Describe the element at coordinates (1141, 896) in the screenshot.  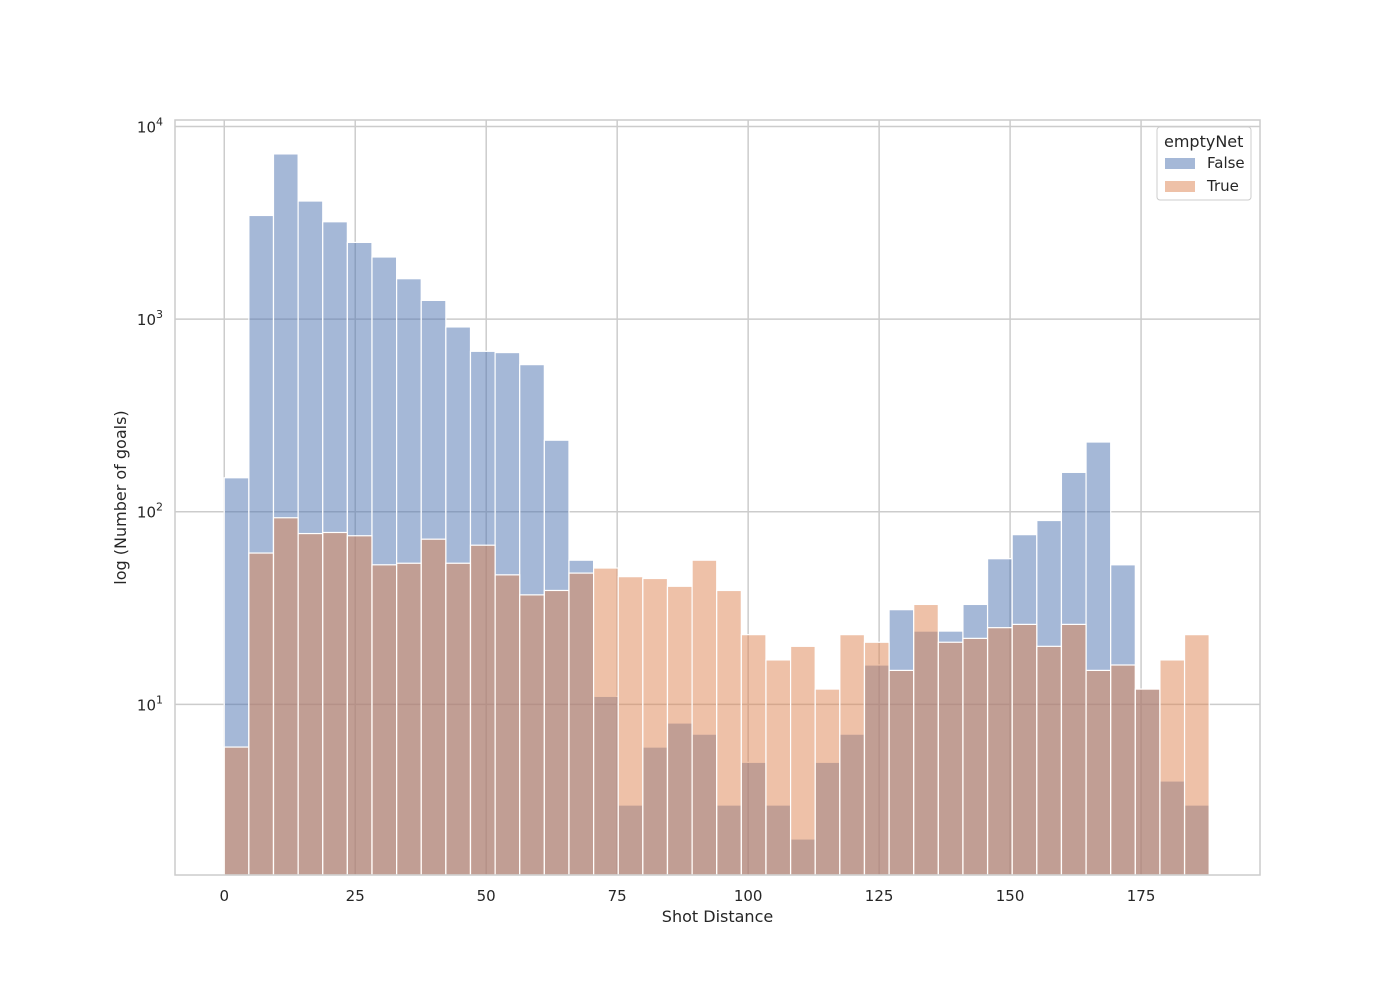
I see `x-tick-label: 175` at that location.